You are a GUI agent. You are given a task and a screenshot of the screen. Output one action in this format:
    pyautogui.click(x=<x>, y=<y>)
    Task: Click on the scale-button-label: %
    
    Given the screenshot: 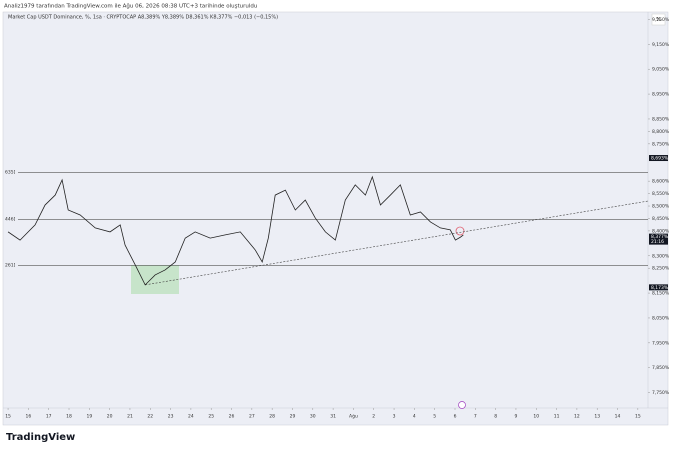 What is the action you would take?
    pyautogui.click(x=658, y=20)
    